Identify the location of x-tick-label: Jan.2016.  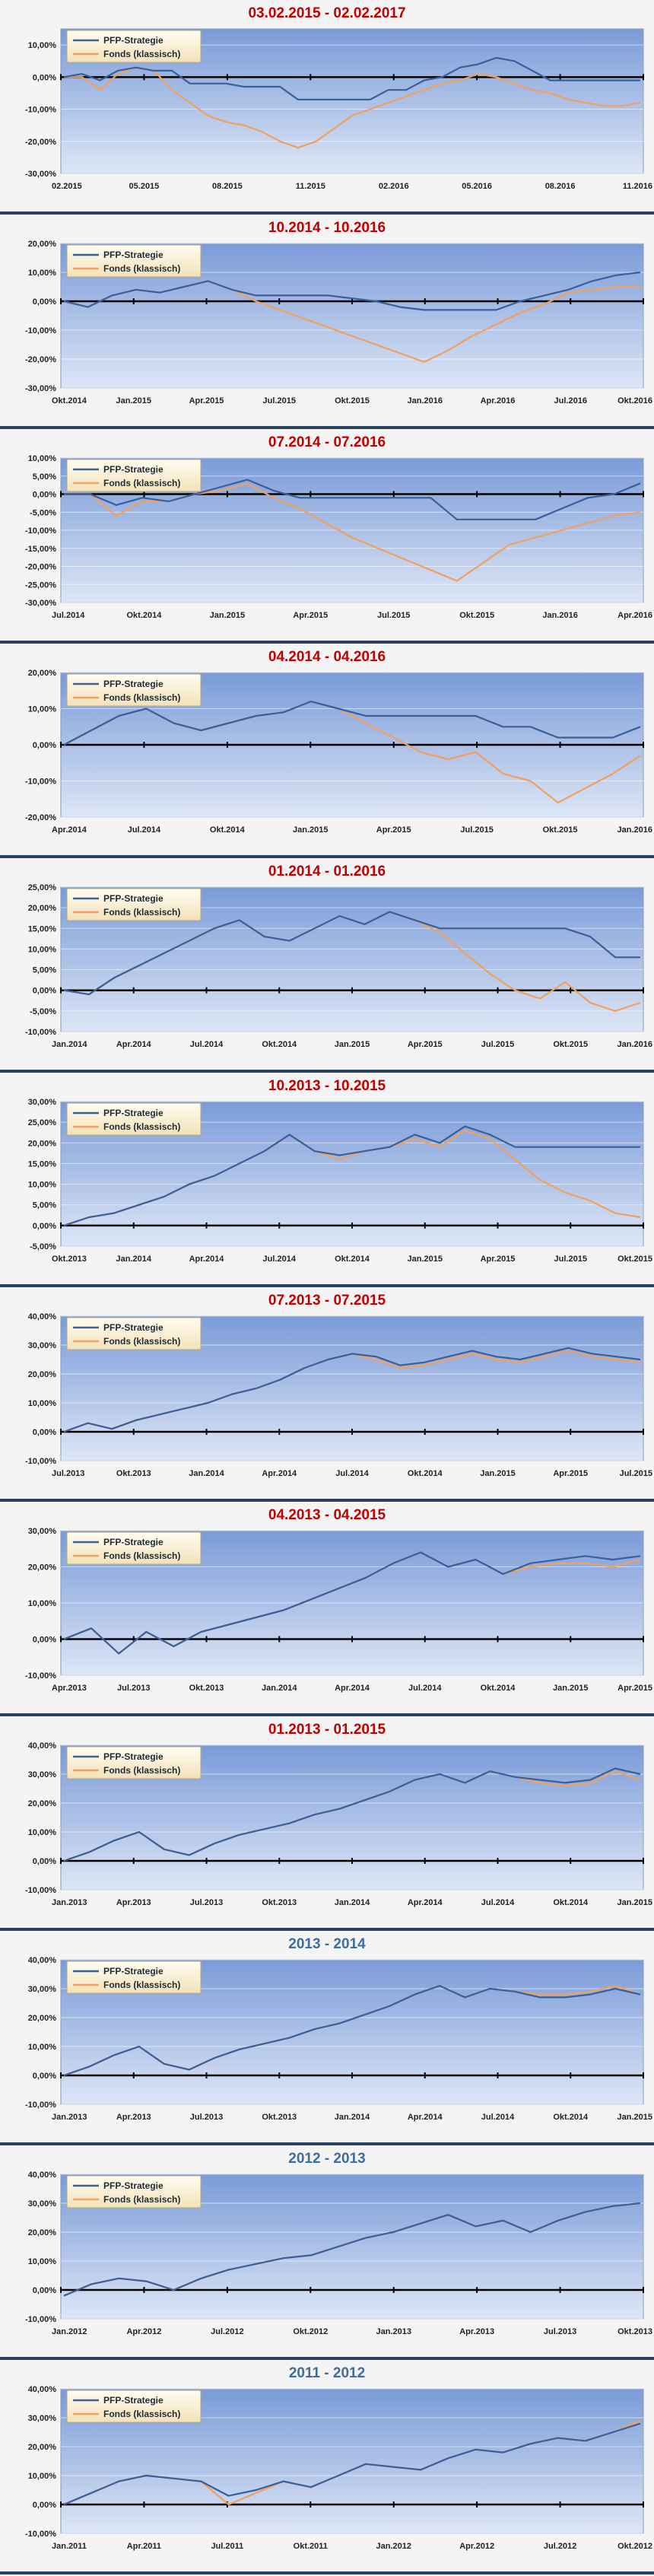
(425, 400).